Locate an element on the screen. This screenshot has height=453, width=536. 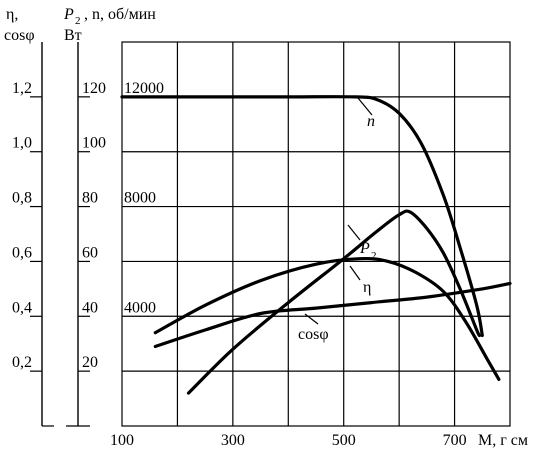
power-tick-label: 100 is located at coordinates (94, 143).